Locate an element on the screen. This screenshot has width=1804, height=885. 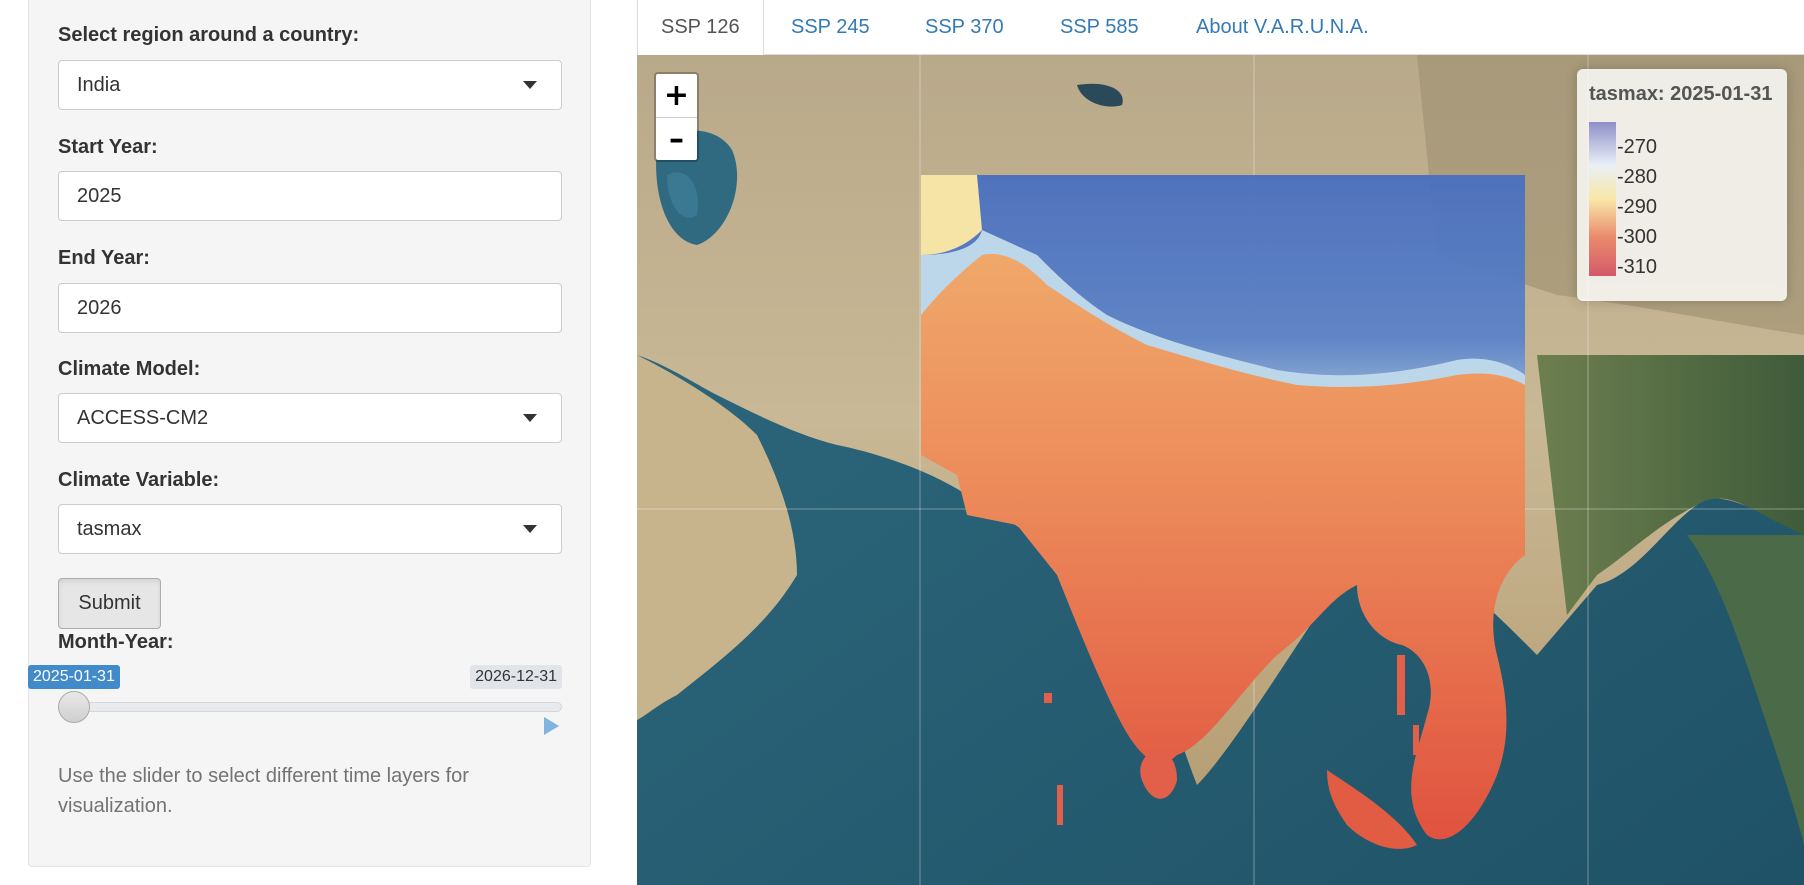
slider-from-badge: 2025-01-31 is located at coordinates (74, 677).